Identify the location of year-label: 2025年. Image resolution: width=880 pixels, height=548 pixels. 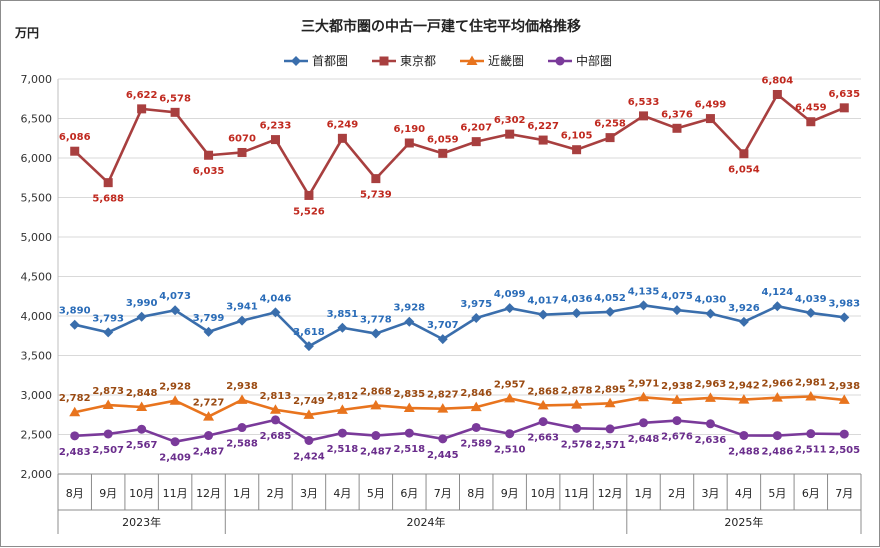
(743, 522).